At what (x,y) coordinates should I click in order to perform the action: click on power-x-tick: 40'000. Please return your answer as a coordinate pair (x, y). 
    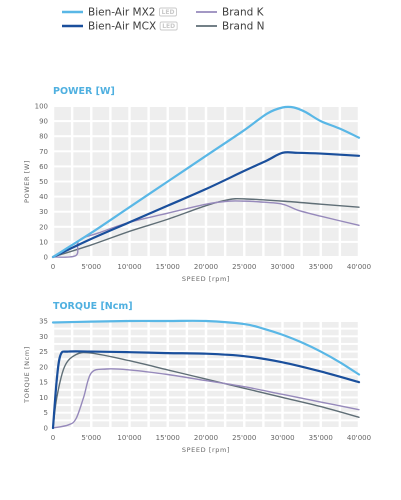
    Looking at the image, I should click on (359, 267).